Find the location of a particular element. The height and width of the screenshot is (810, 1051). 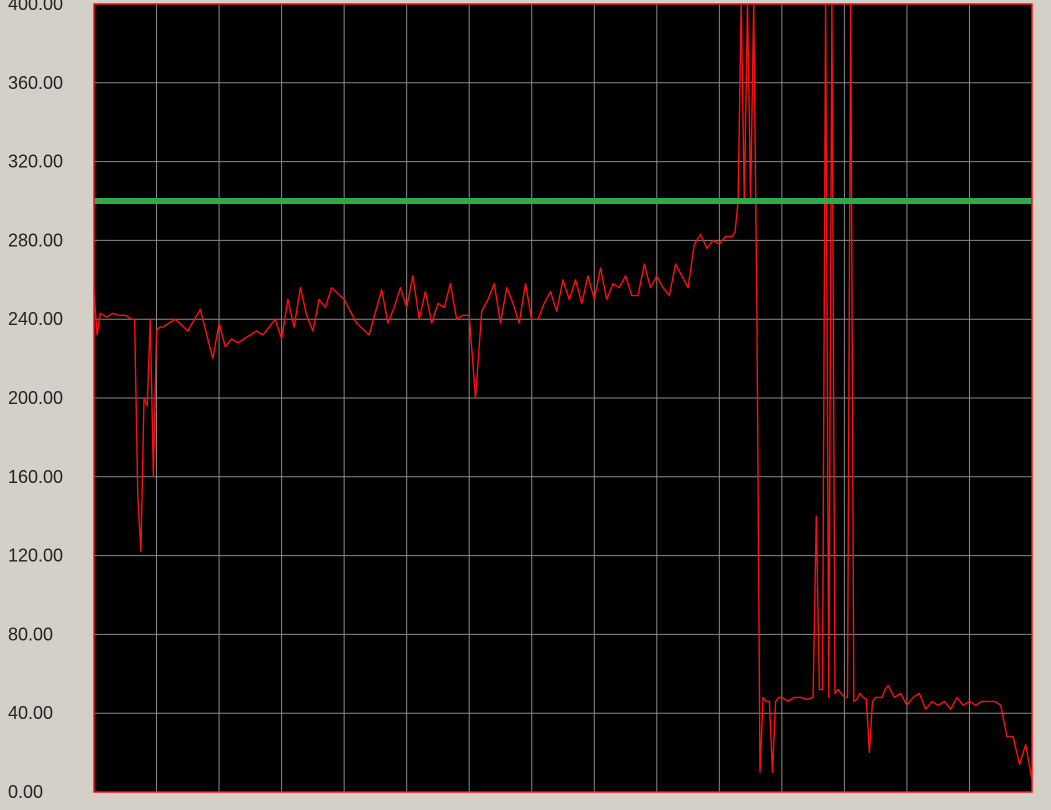

y-tick-label: 400.00 is located at coordinates (35, 7).